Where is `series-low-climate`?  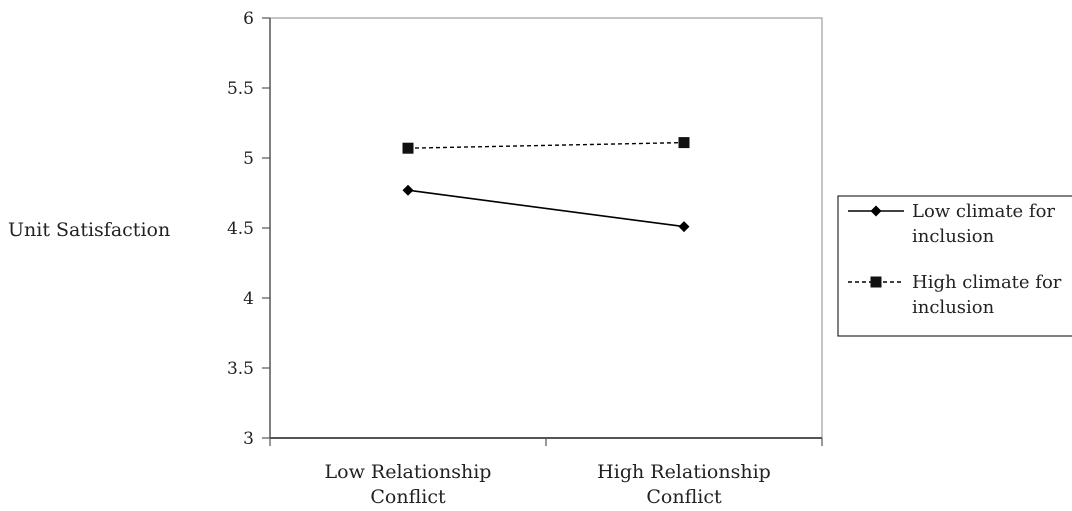
series-low-climate is located at coordinates (546, 208).